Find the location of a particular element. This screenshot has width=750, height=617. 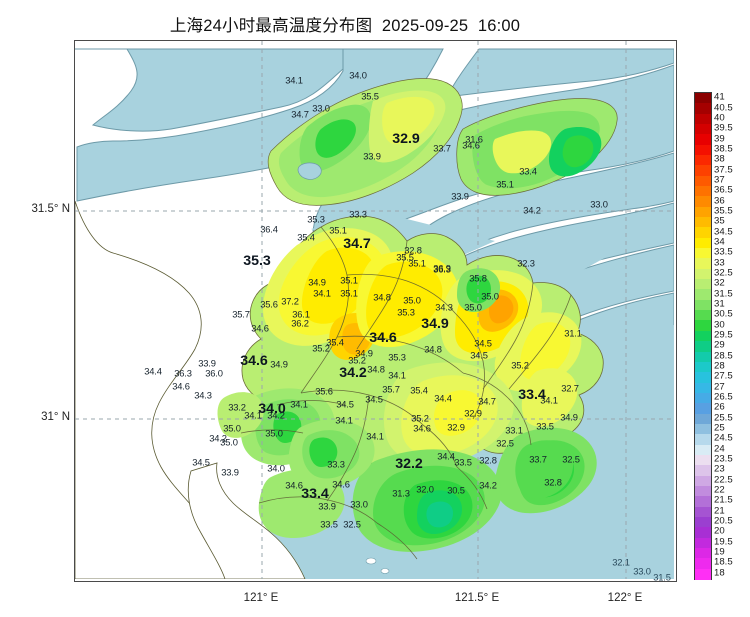

colorbar-tick: 34.5 is located at coordinates (723, 232).